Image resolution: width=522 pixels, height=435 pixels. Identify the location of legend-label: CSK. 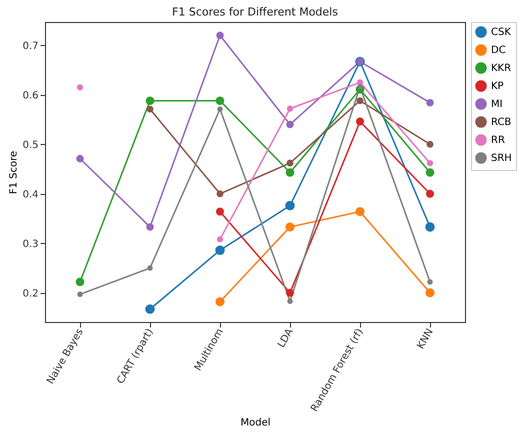
(501, 32).